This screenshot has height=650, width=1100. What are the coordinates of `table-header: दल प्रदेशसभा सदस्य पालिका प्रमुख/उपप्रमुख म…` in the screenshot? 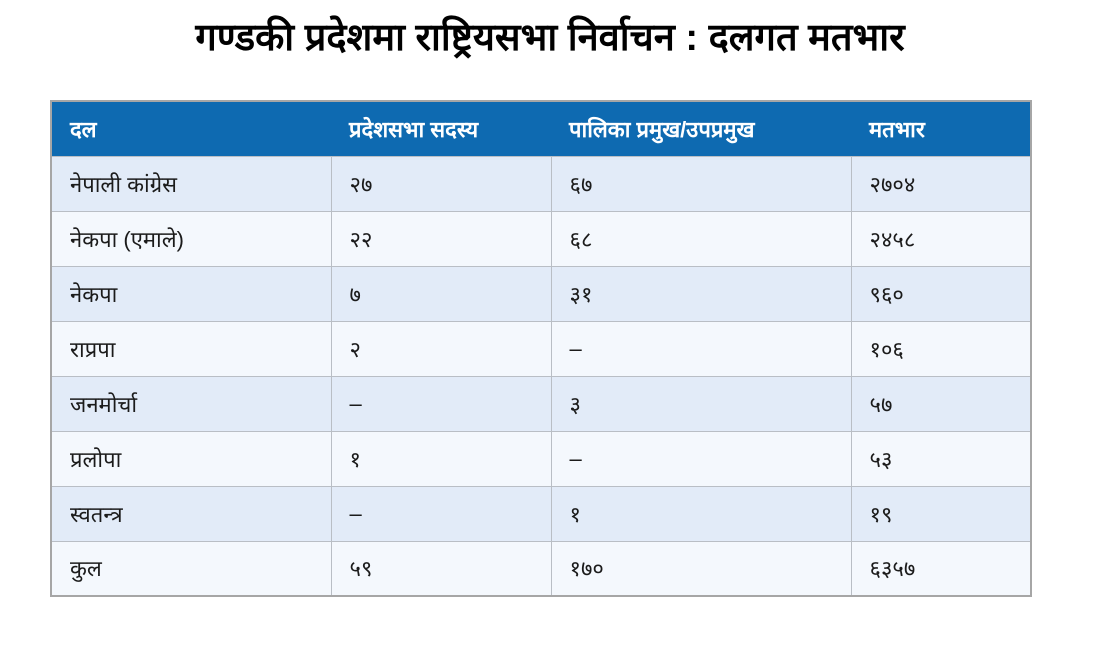 It's located at (541, 128).